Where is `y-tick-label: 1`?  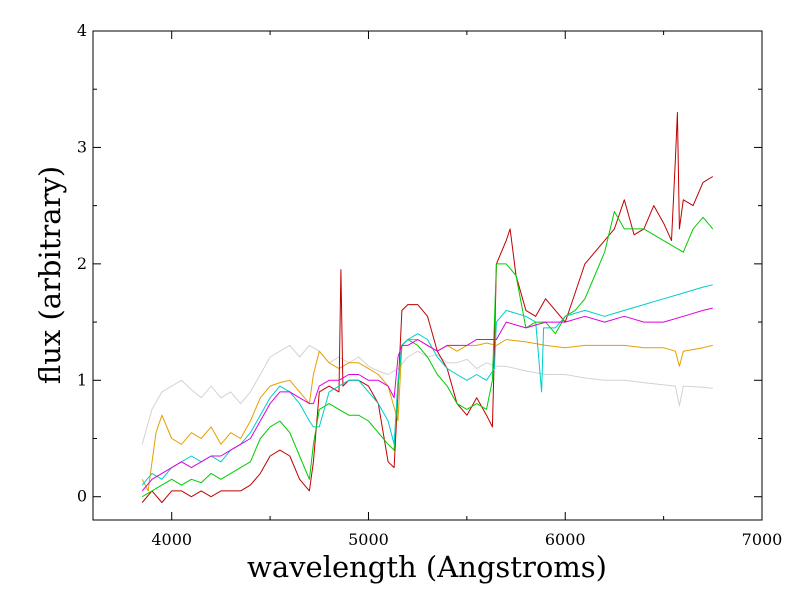 y-tick-label: 1 is located at coordinates (82, 379).